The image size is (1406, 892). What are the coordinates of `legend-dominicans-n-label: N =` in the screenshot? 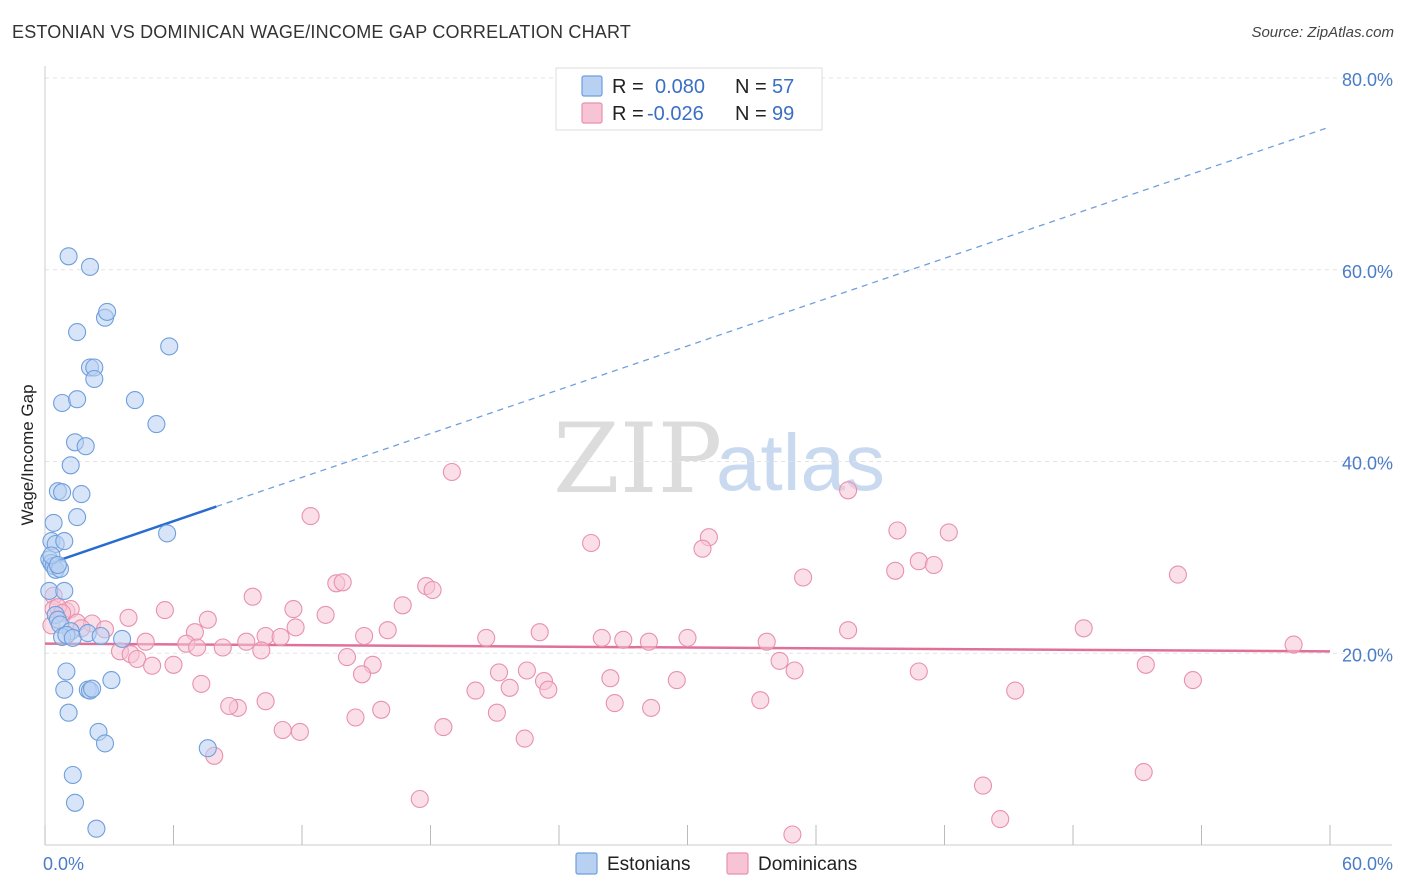 It's located at (751, 114).